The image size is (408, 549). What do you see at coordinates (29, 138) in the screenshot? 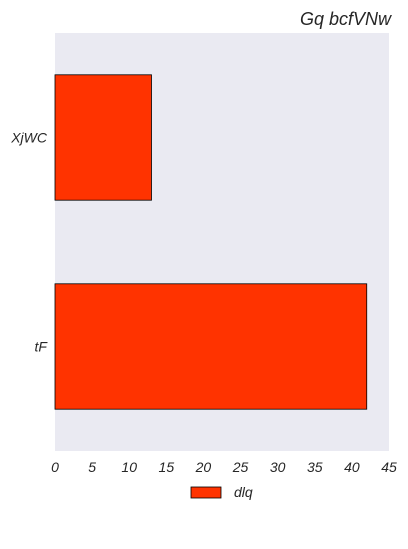
I see `y-tick-label: XjWC` at bounding box center [29, 138].